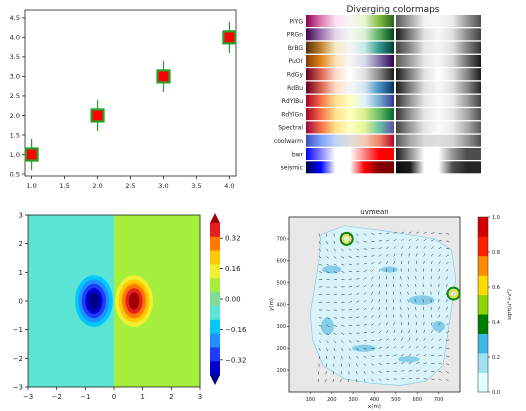  I want to click on chart-title: uvmean, so click(374, 212).